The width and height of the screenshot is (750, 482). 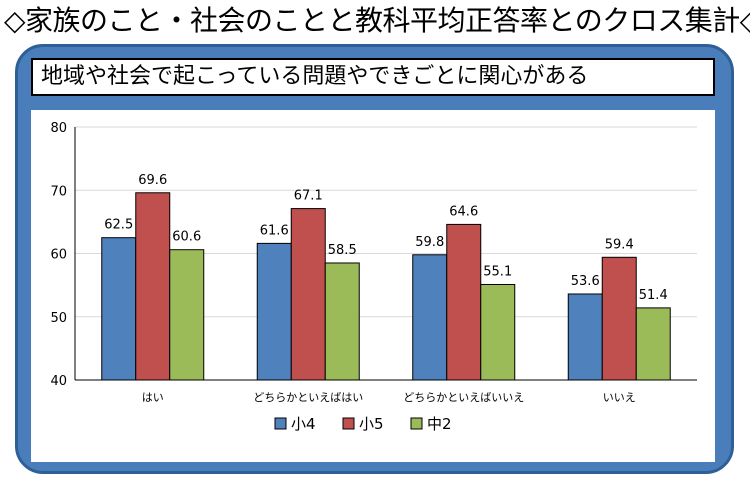 I want to click on x-tick-label: はい, so click(x=153, y=397).